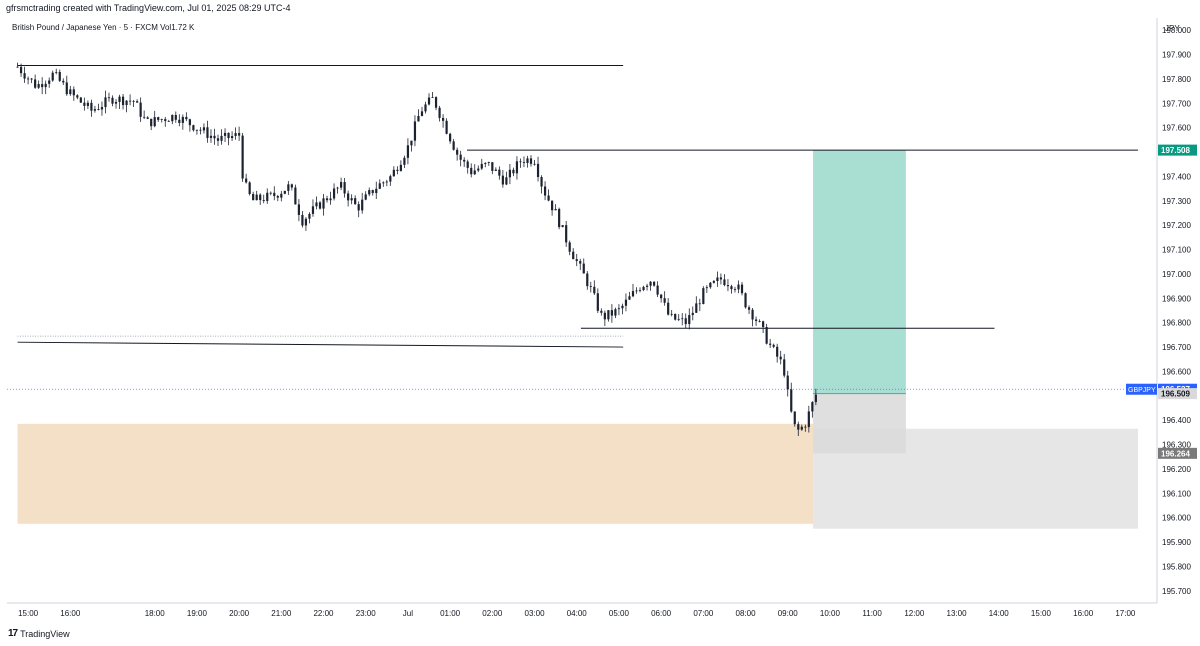  I want to click on x-tick-label: 06:00, so click(661, 613).